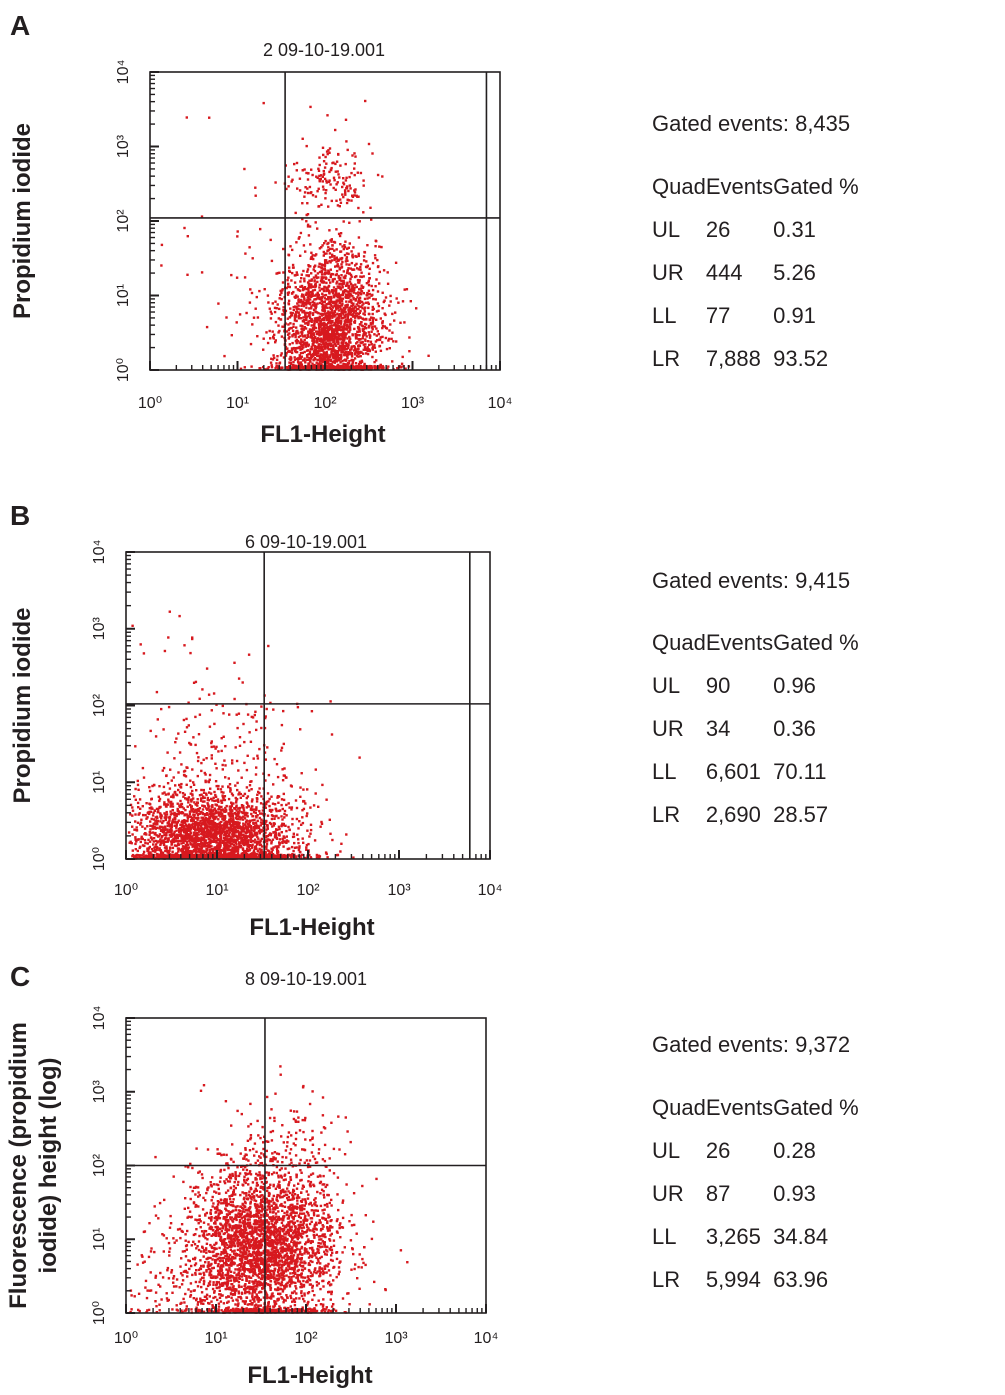 The image size is (1005, 1395). Describe the element at coordinates (295, 235) in the screenshot. I see `data-points` at that location.